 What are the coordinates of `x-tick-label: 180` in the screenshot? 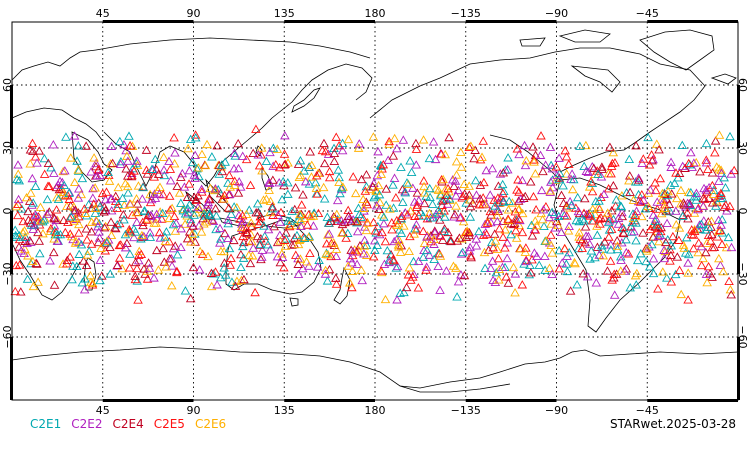 It's located at (375, 410).